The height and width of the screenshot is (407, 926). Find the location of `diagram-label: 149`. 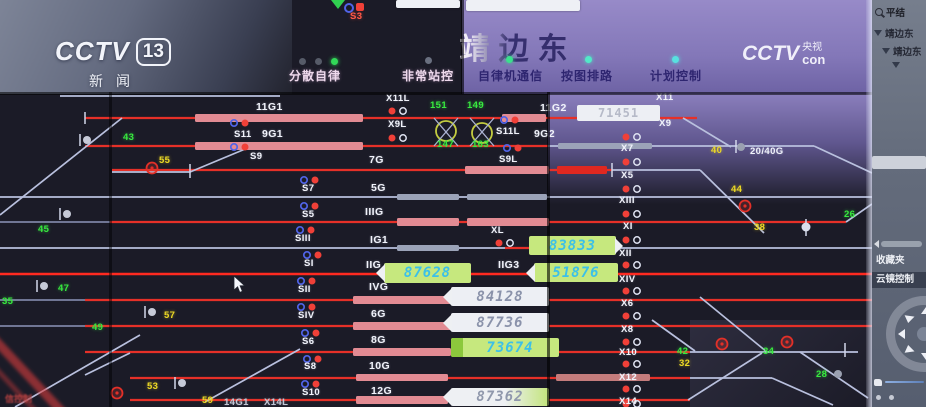

diagram-label: 149 is located at coordinates (476, 105).